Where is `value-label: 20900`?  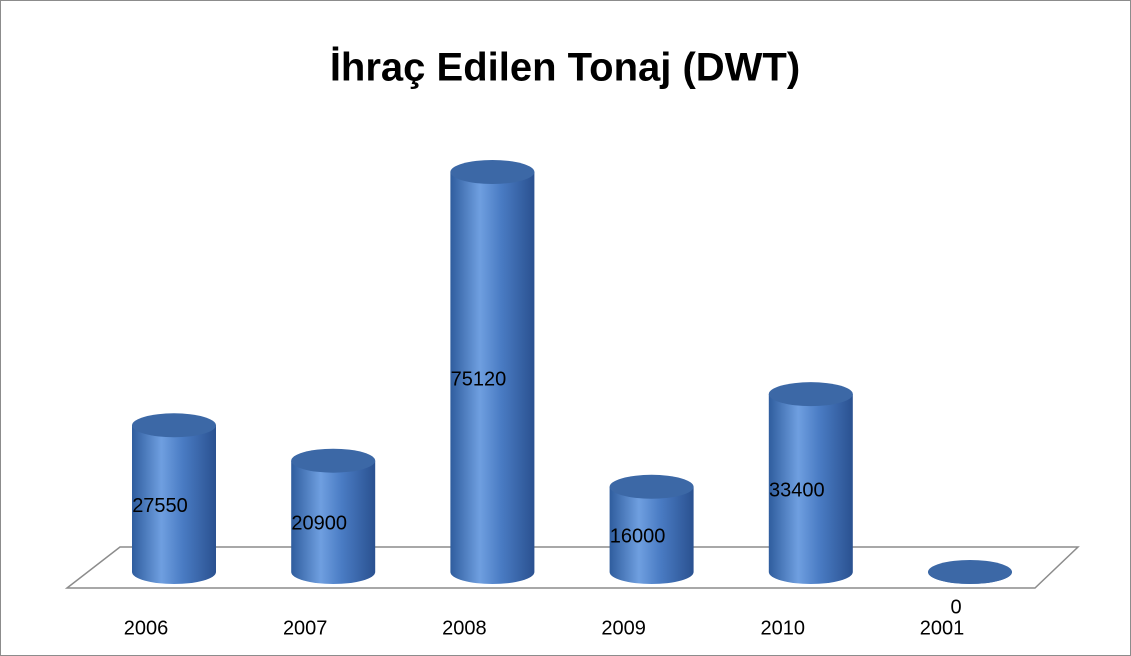
value-label: 20900 is located at coordinates (319, 524).